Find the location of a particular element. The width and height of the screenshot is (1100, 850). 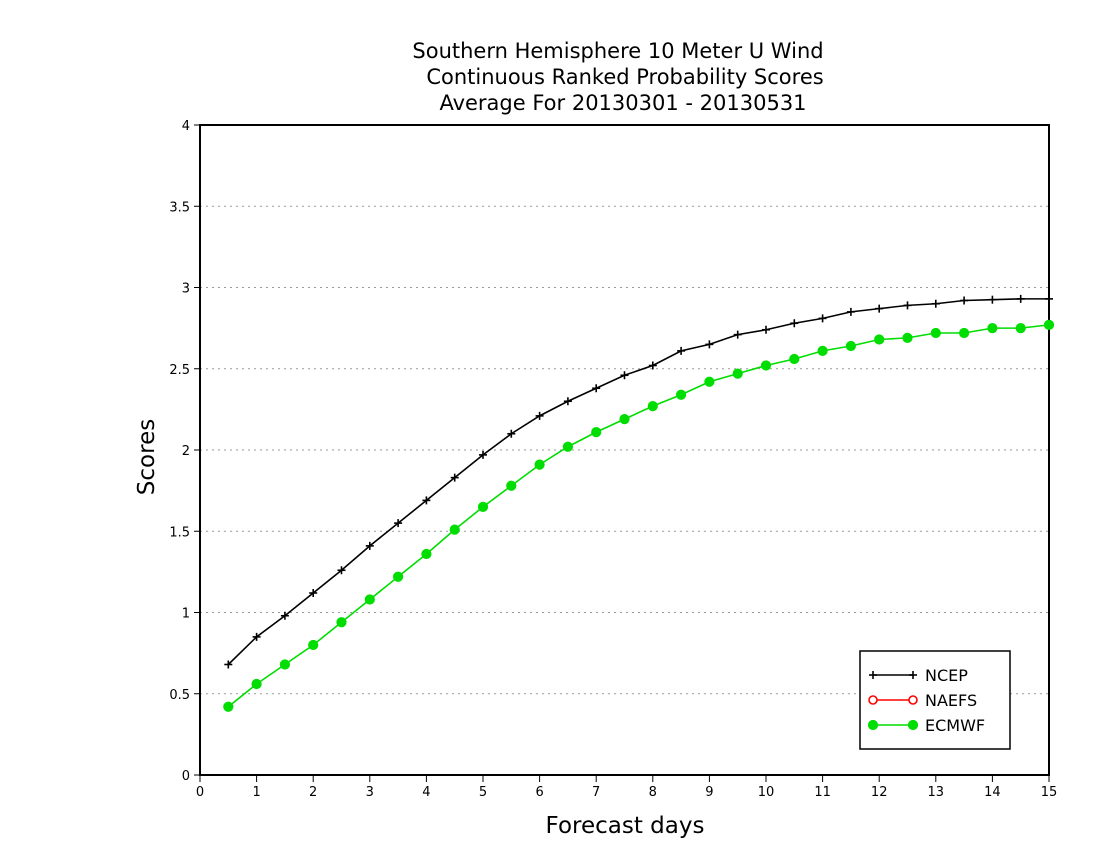

legend-label: NAEFS is located at coordinates (951, 700).